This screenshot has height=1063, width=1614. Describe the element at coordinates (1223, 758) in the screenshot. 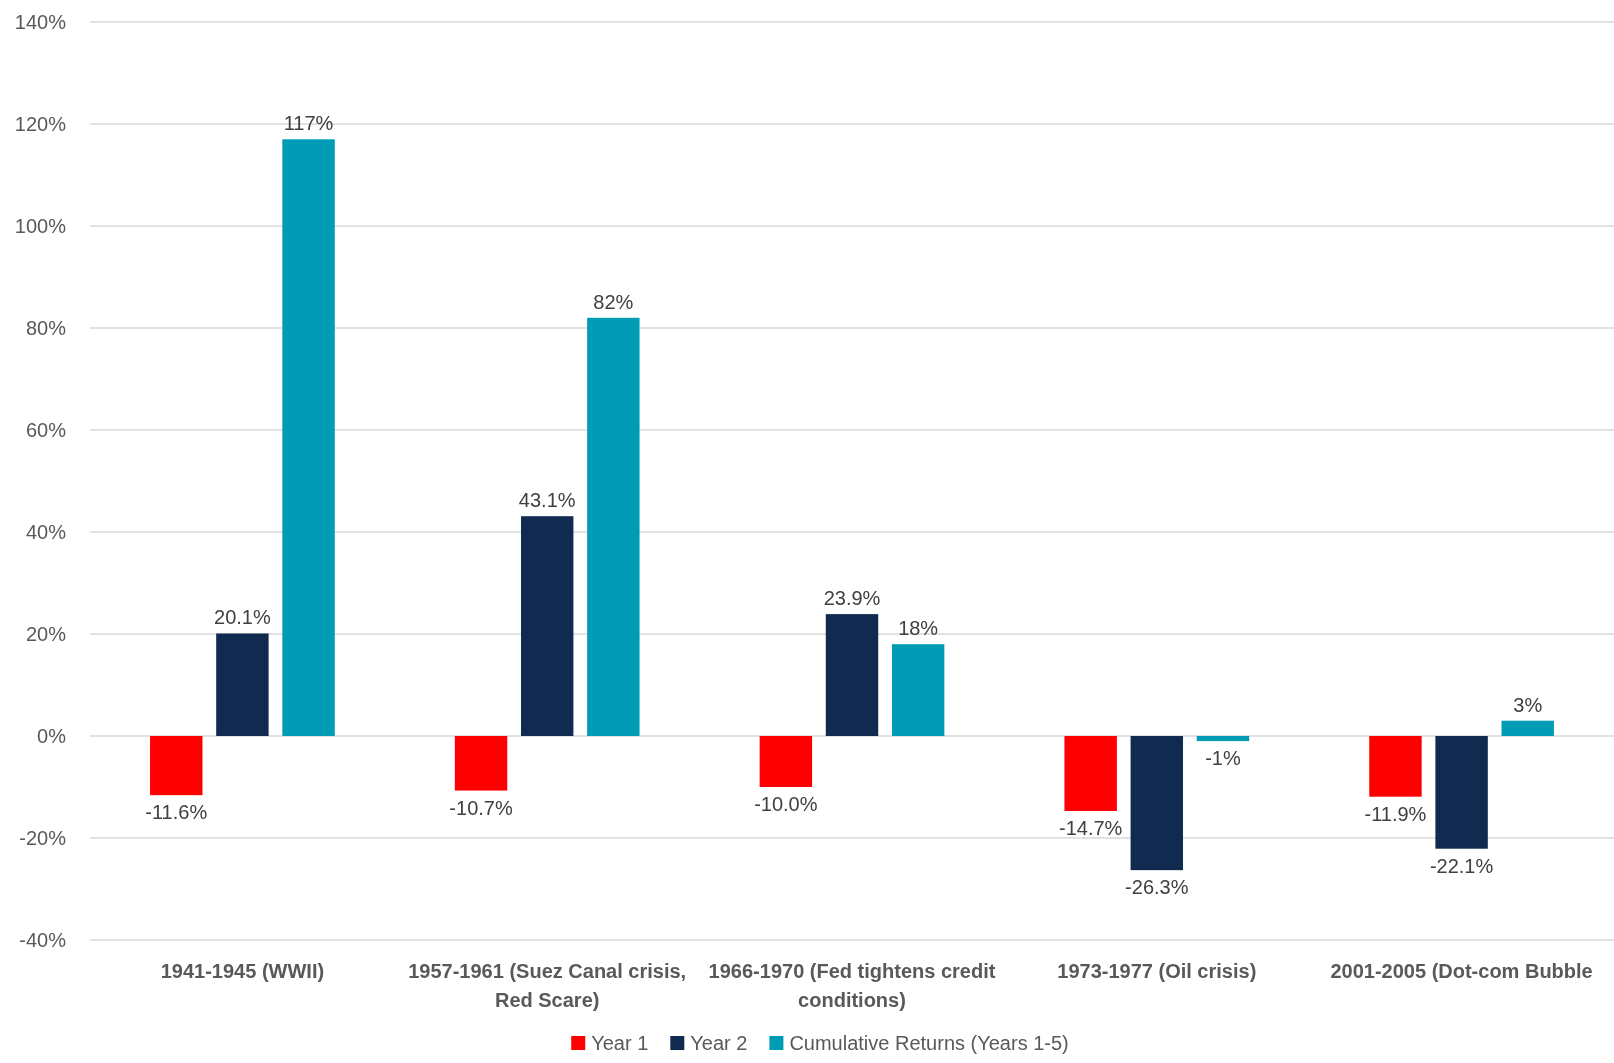

I see `data-label: -1%` at that location.